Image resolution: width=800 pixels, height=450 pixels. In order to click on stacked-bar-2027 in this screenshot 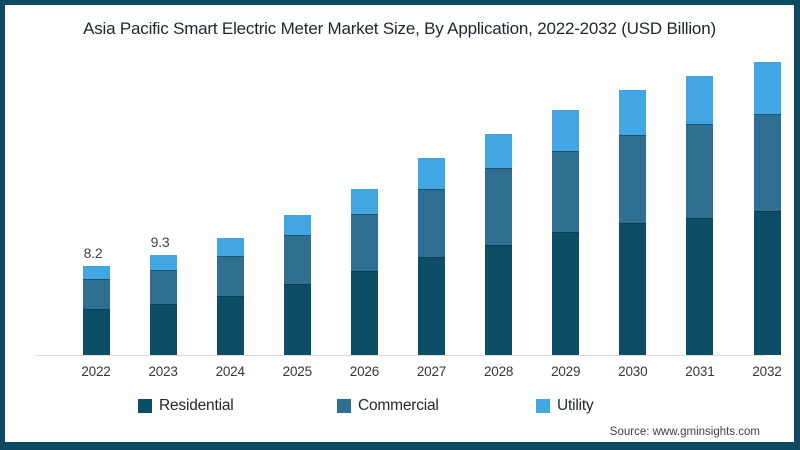, I will do `click(431, 256)`.